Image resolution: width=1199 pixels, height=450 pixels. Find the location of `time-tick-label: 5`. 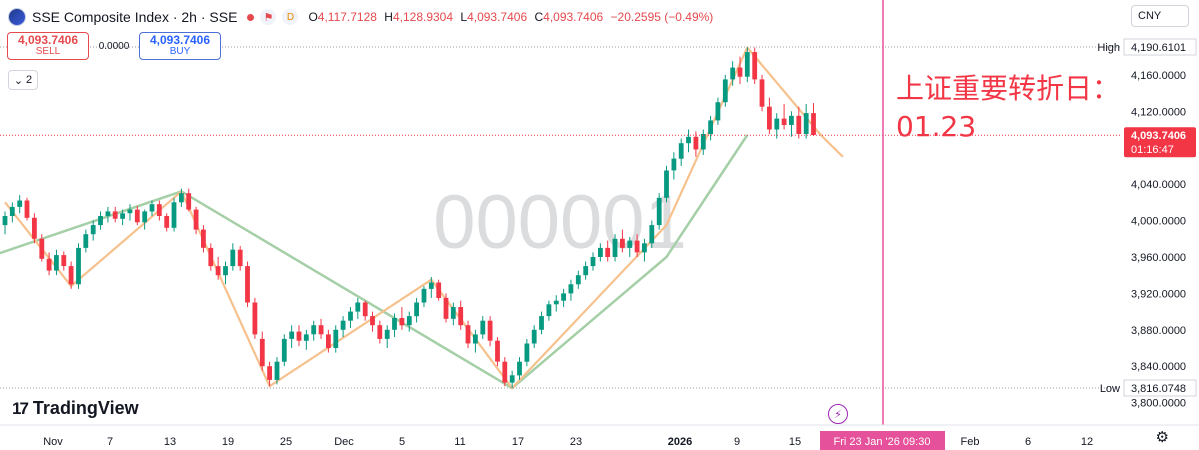

time-tick-label: 5 is located at coordinates (402, 442).